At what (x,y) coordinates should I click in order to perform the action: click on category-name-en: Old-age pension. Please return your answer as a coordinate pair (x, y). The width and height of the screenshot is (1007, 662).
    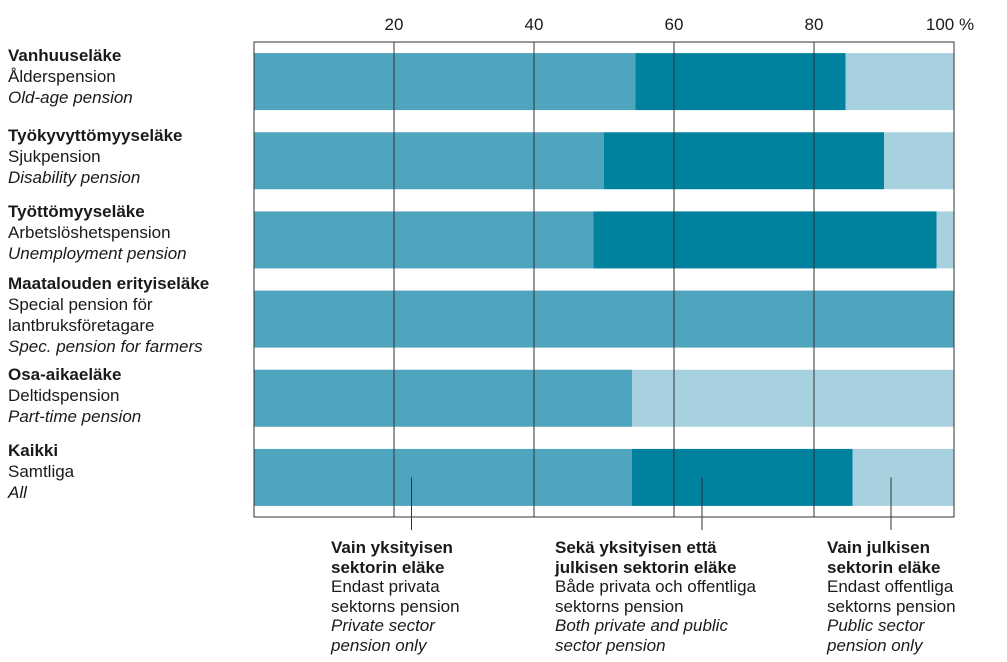
    Looking at the image, I should click on (70, 97).